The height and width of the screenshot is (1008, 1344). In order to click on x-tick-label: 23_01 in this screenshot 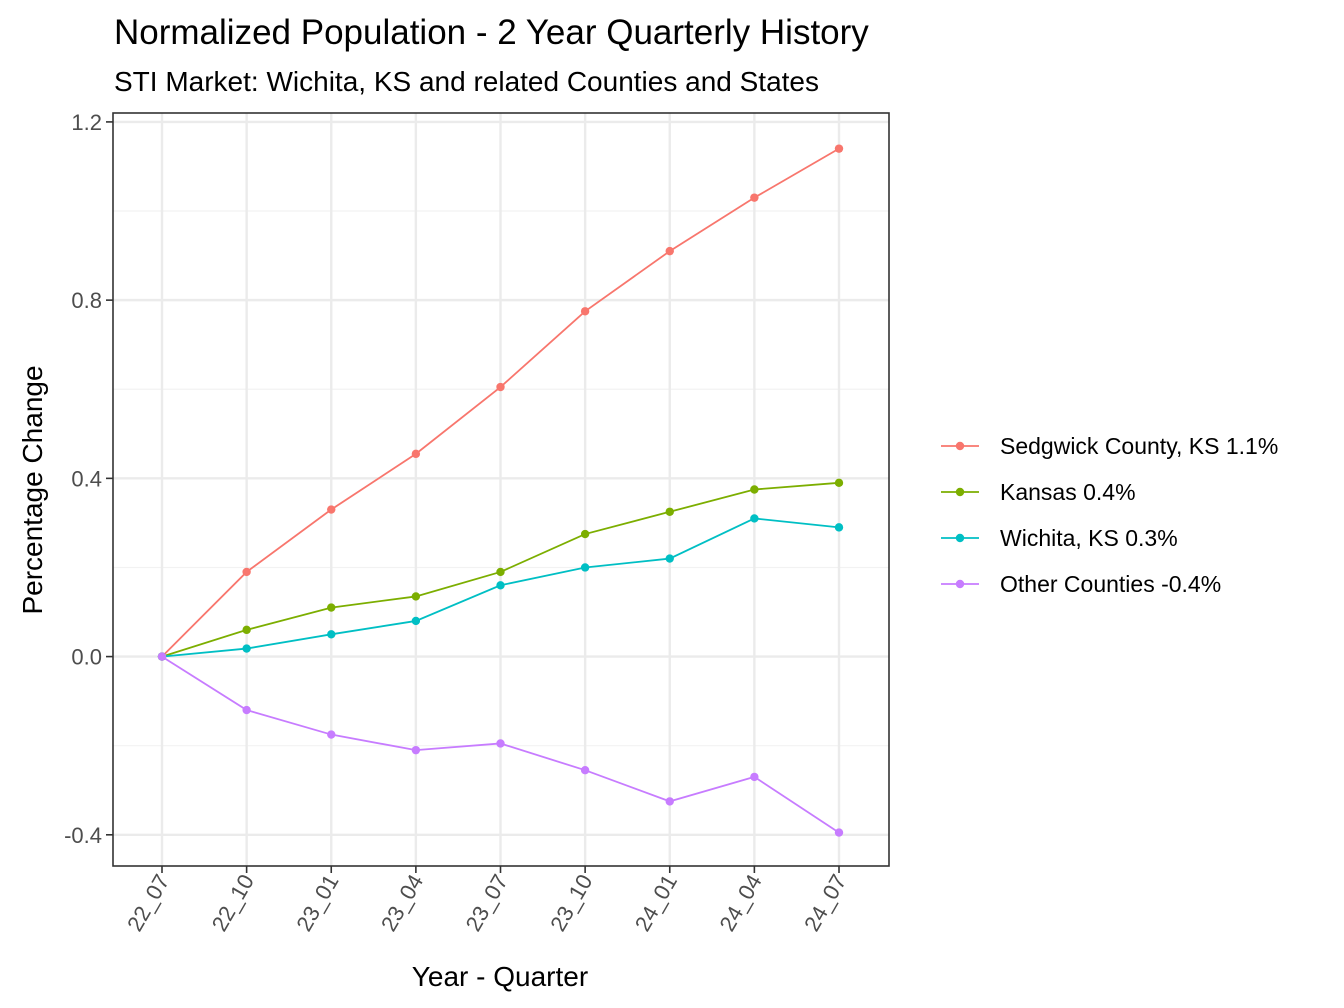, I will do `click(317, 902)`.